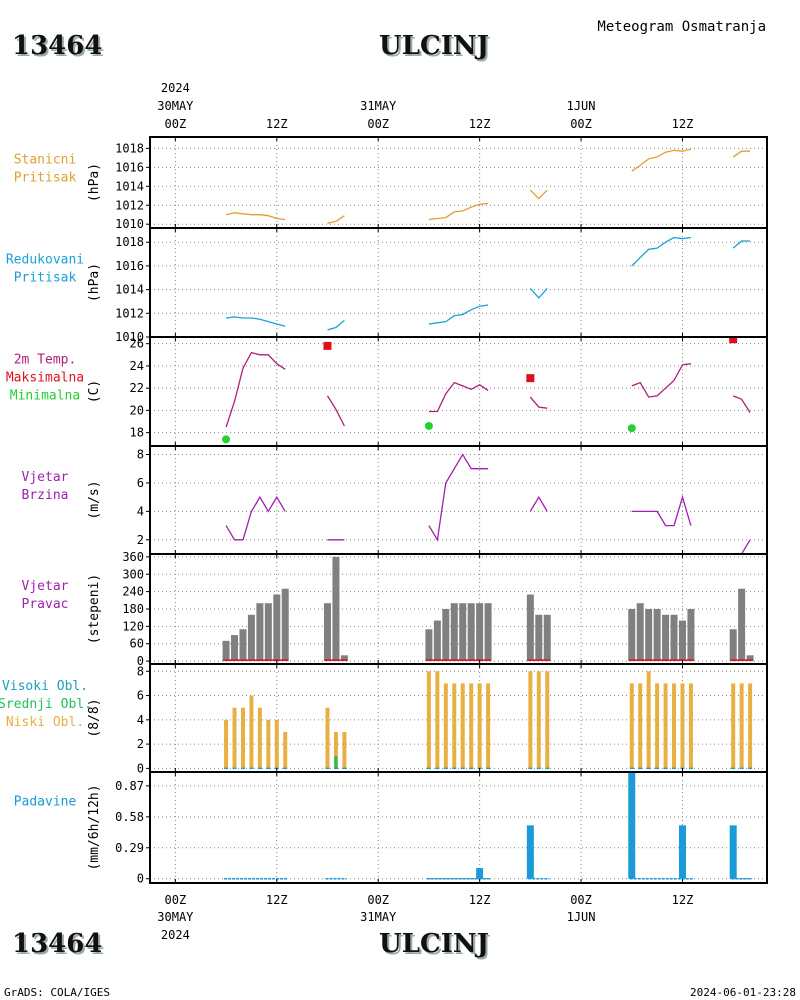  I want to click on y-tick-label: 4, so click(140, 720).